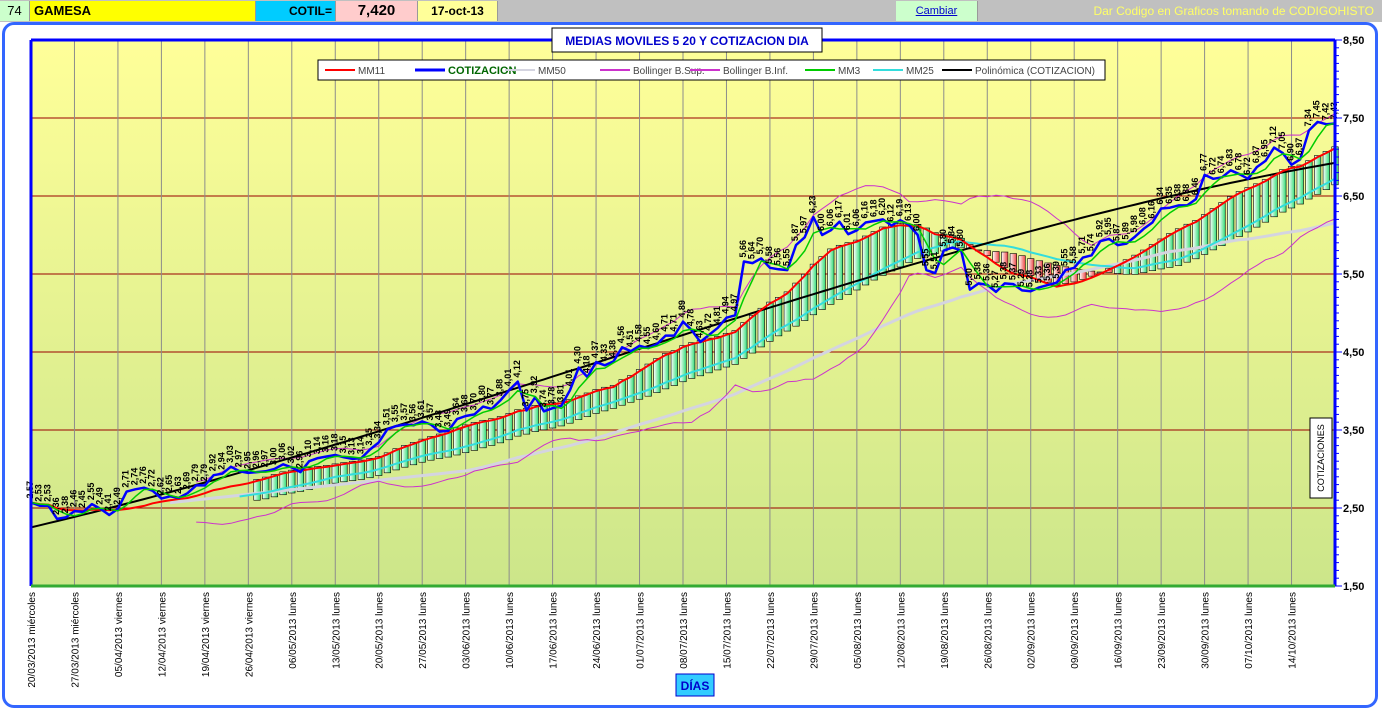  What do you see at coordinates (1151, 210) in the screenshot?
I see `data-label: 6,16` at bounding box center [1151, 210].